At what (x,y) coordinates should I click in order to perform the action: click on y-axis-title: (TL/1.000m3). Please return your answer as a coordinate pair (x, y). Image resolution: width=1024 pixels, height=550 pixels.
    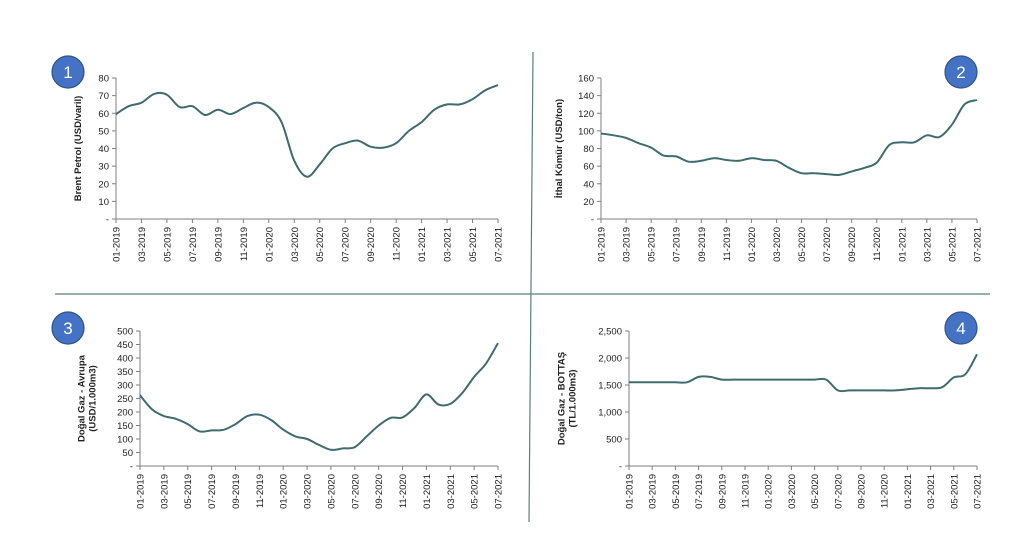
    Looking at the image, I should click on (573, 398).